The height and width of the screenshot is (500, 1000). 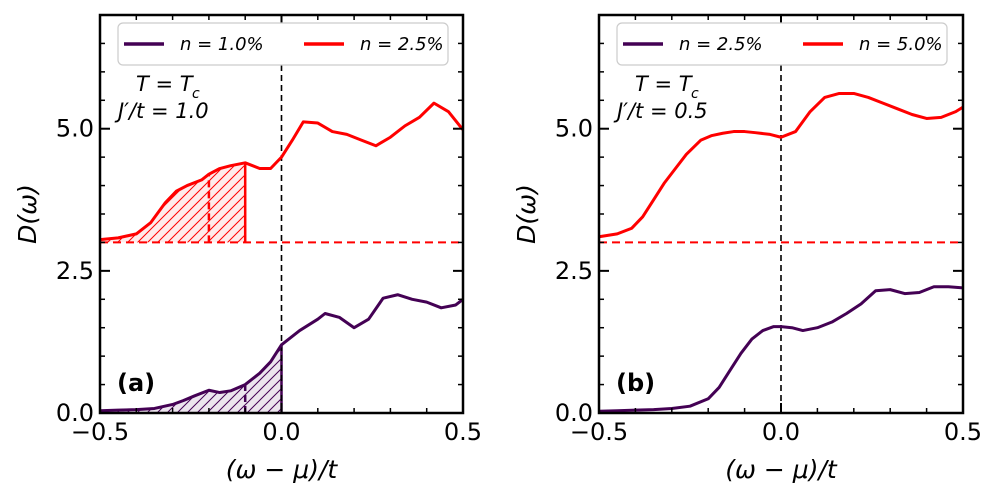 What do you see at coordinates (635, 383) in the screenshot?
I see `panel-label: (b)` at bounding box center [635, 383].